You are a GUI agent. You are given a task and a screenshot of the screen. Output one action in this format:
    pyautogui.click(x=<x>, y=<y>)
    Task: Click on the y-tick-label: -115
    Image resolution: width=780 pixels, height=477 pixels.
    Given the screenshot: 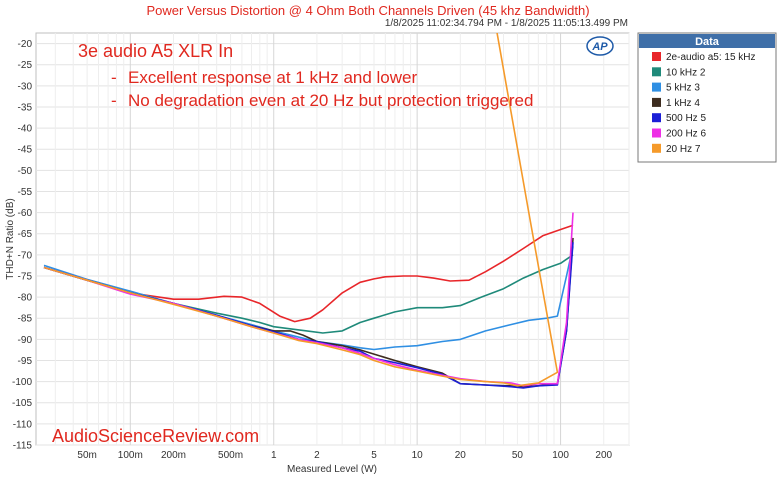 What is the action you would take?
    pyautogui.click(x=23, y=446)
    